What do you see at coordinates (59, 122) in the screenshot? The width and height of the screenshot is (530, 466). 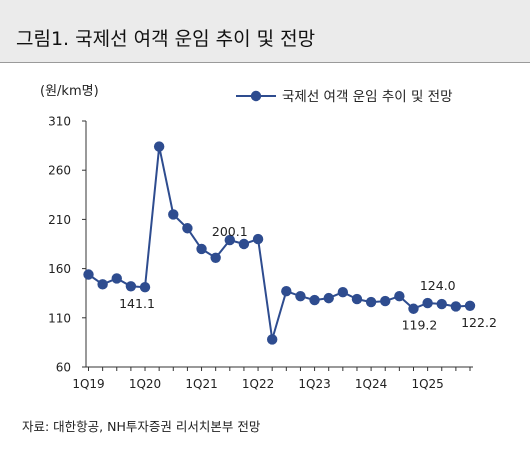 I see `y-tick-label: 310` at bounding box center [59, 122].